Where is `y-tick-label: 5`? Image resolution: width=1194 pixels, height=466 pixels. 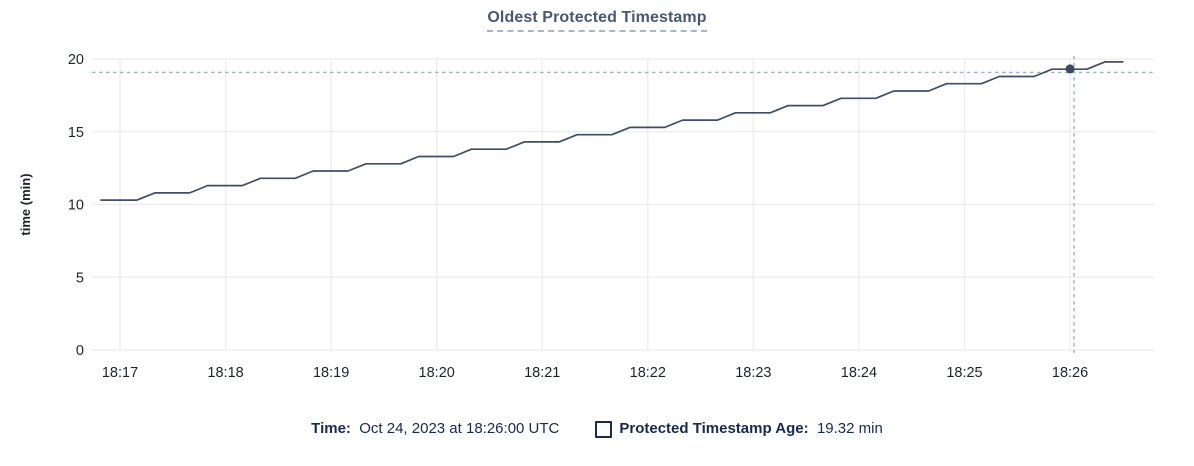
y-tick-label: 5 is located at coordinates (80, 278).